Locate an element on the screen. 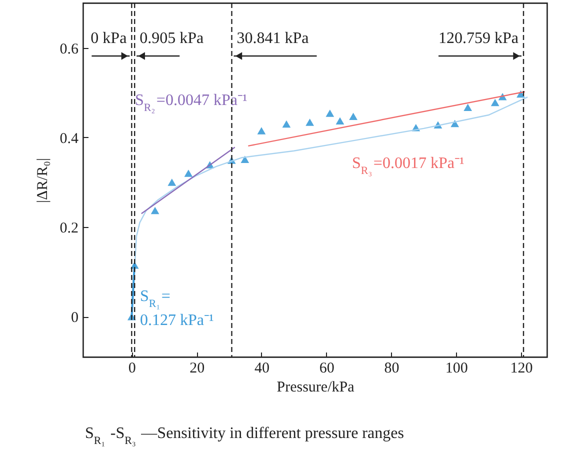 The height and width of the screenshot is (453, 567). y-tick-label: 0 is located at coordinates (74, 318).